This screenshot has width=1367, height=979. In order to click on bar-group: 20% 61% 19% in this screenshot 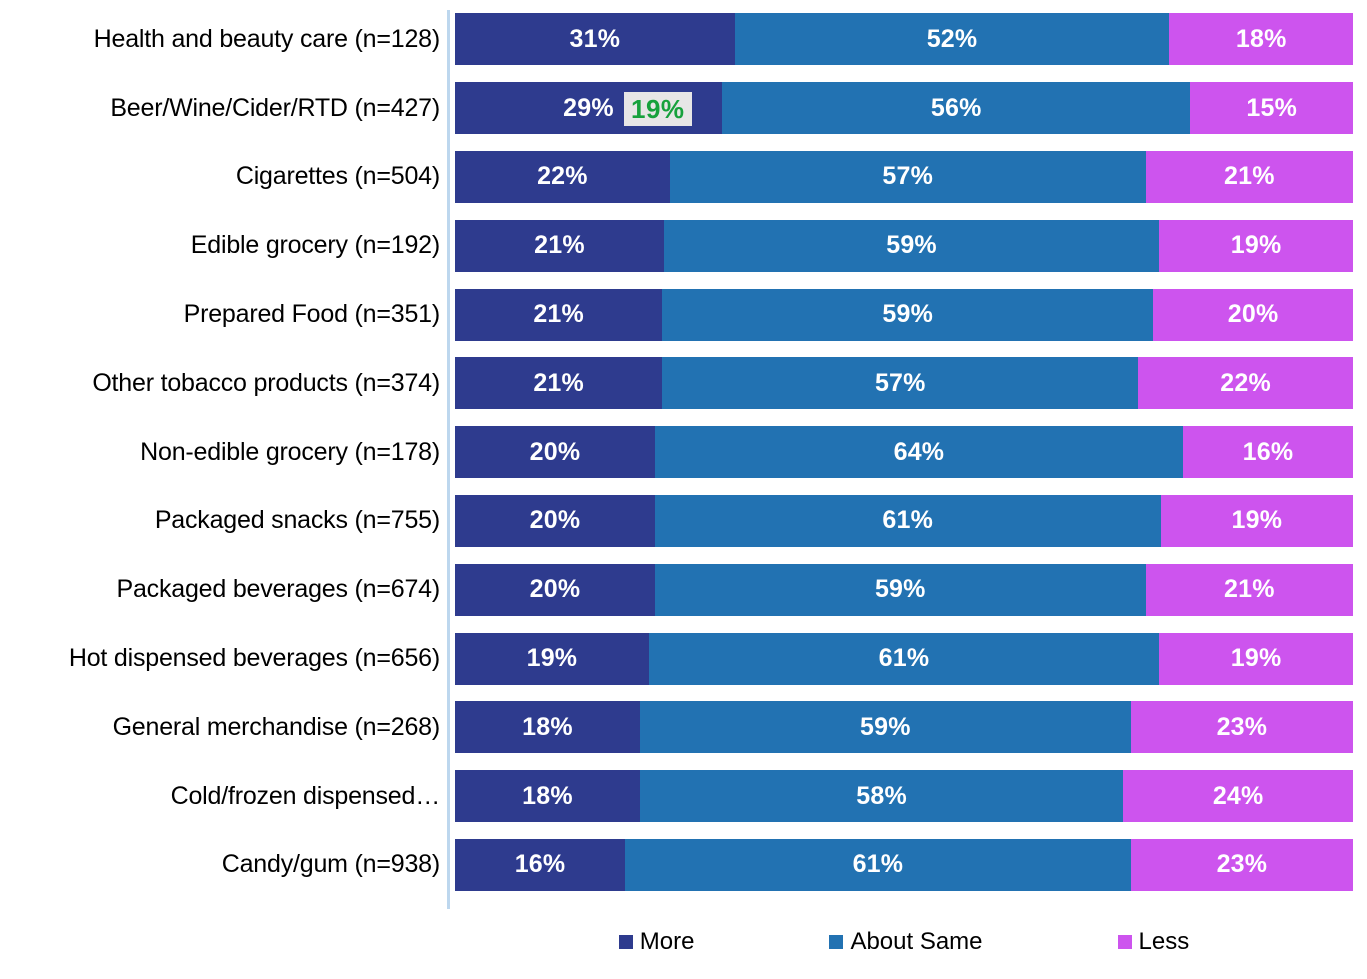, I will do `click(904, 520)`.